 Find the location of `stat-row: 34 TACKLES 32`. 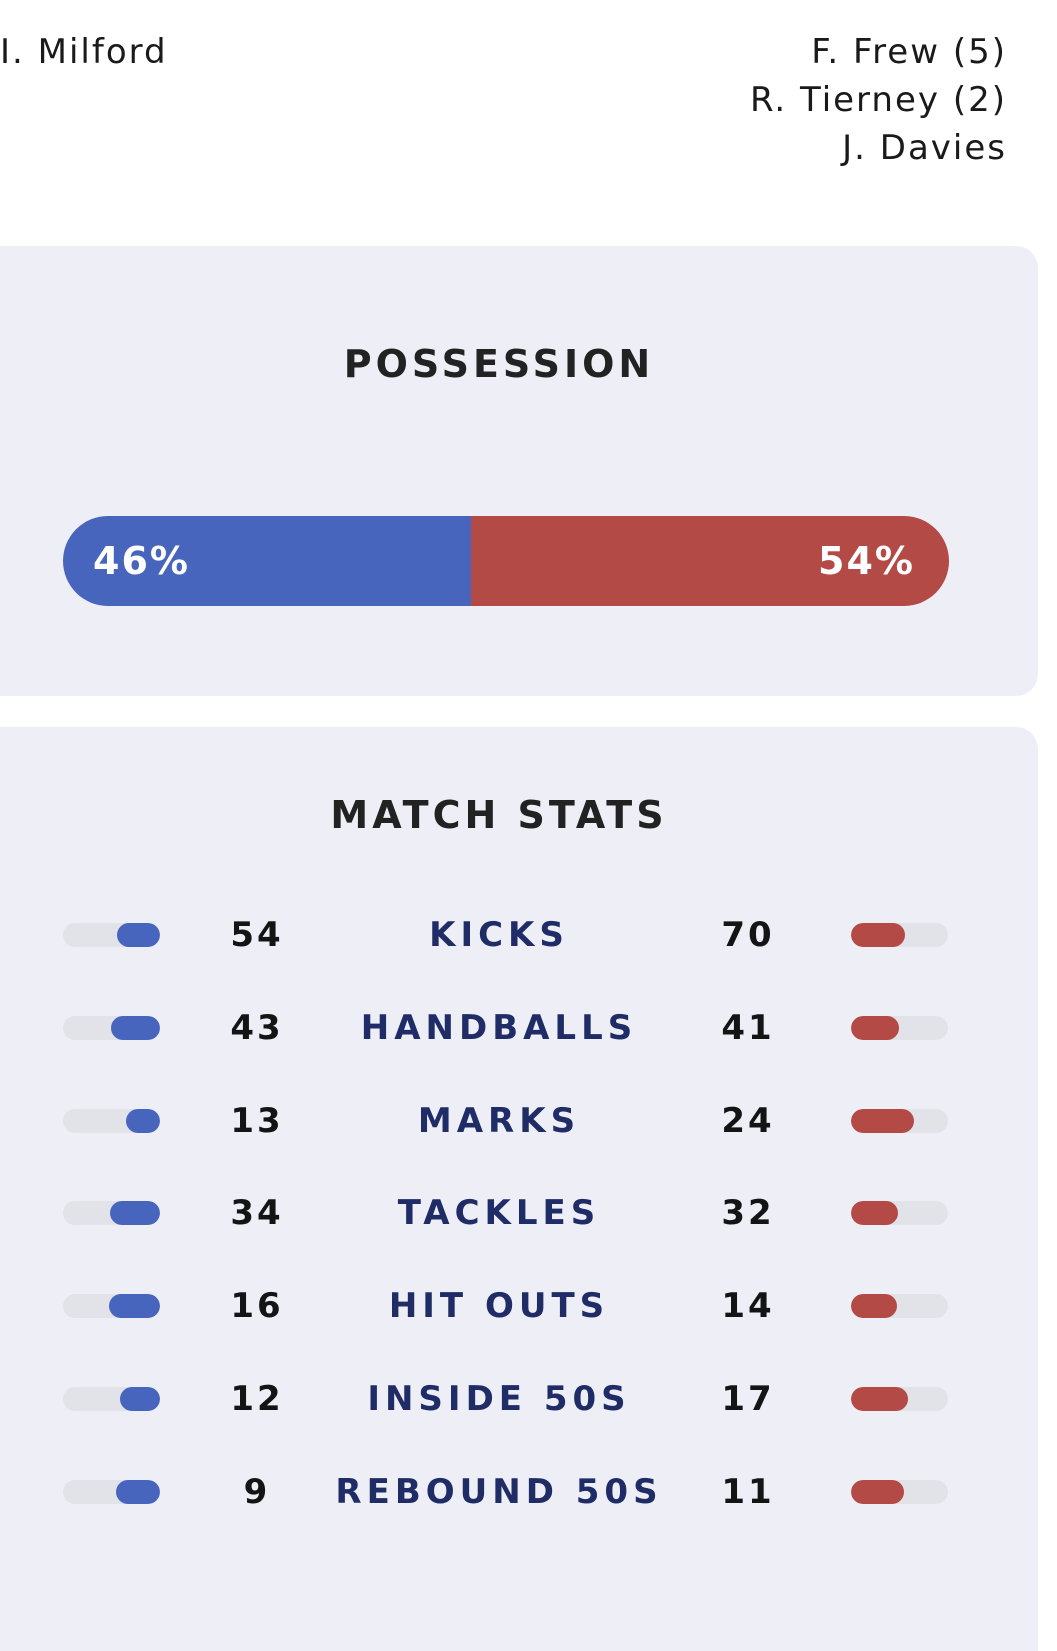

stat-row: 34 TACKLES 32 is located at coordinates (519, 1213).